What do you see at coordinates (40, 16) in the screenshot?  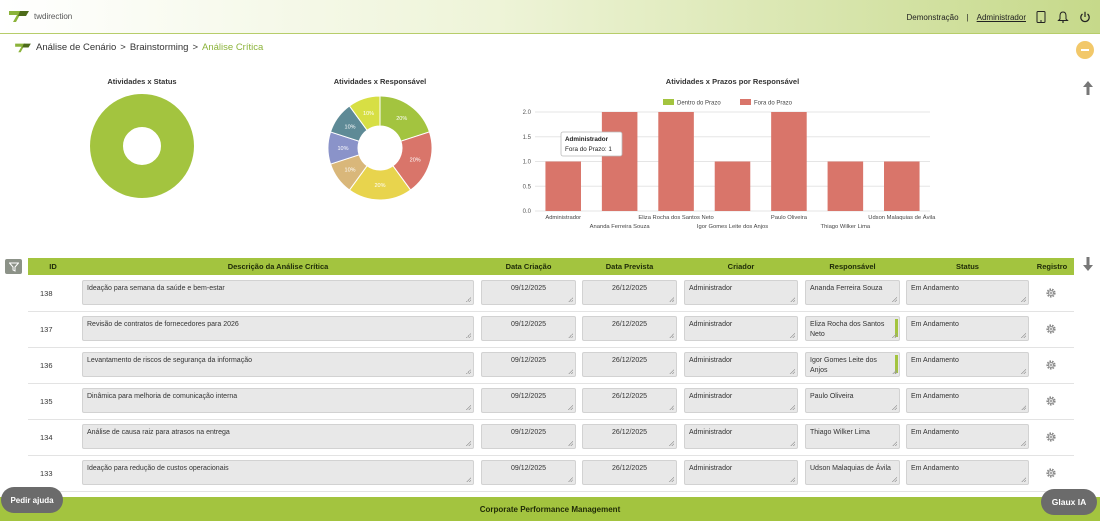 I see `app-logo: twdirection` at bounding box center [40, 16].